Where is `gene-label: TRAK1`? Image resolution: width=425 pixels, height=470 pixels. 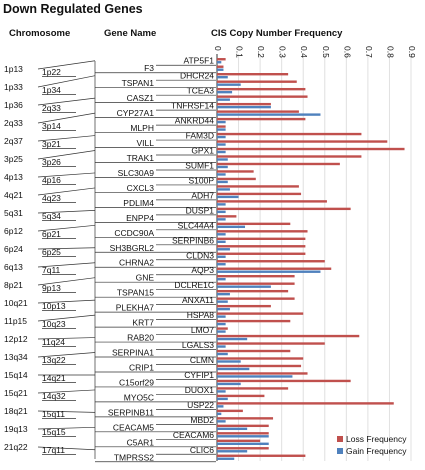
gene-label: TRAK1 is located at coordinates (141, 158).